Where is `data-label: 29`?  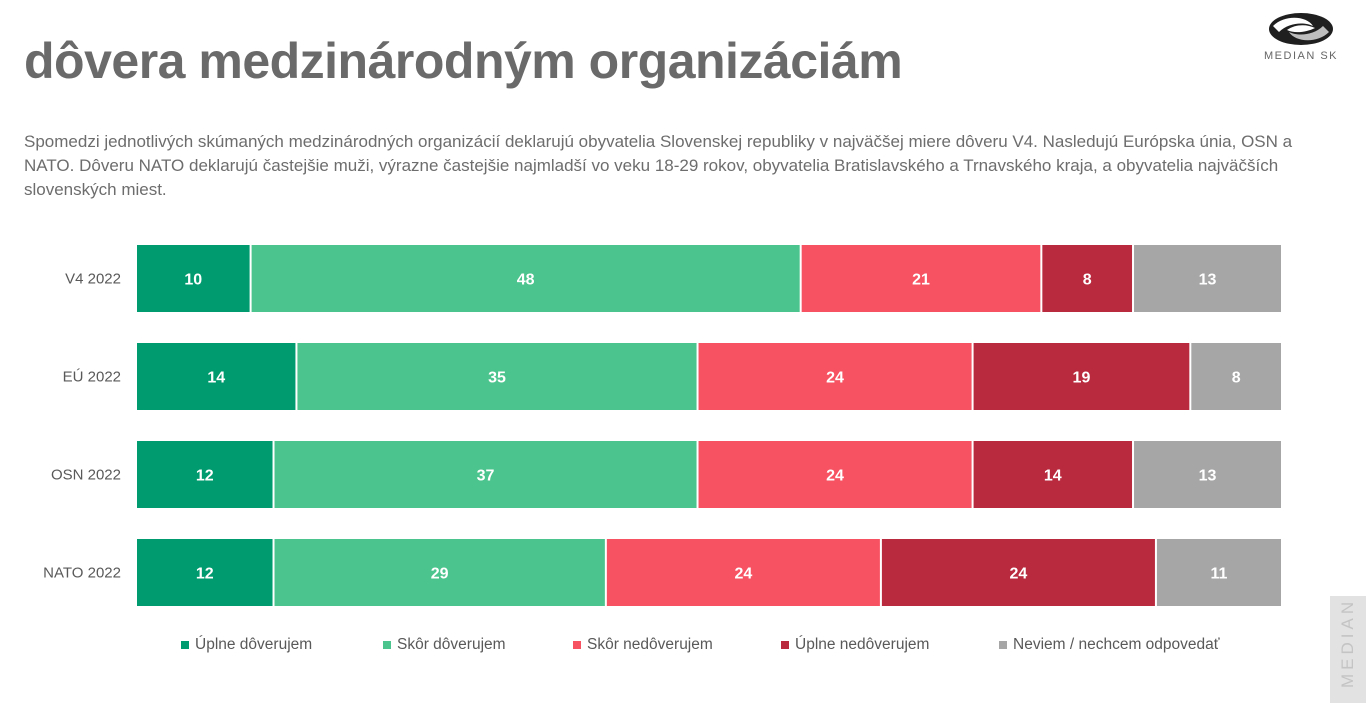 data-label: 29 is located at coordinates (440, 574).